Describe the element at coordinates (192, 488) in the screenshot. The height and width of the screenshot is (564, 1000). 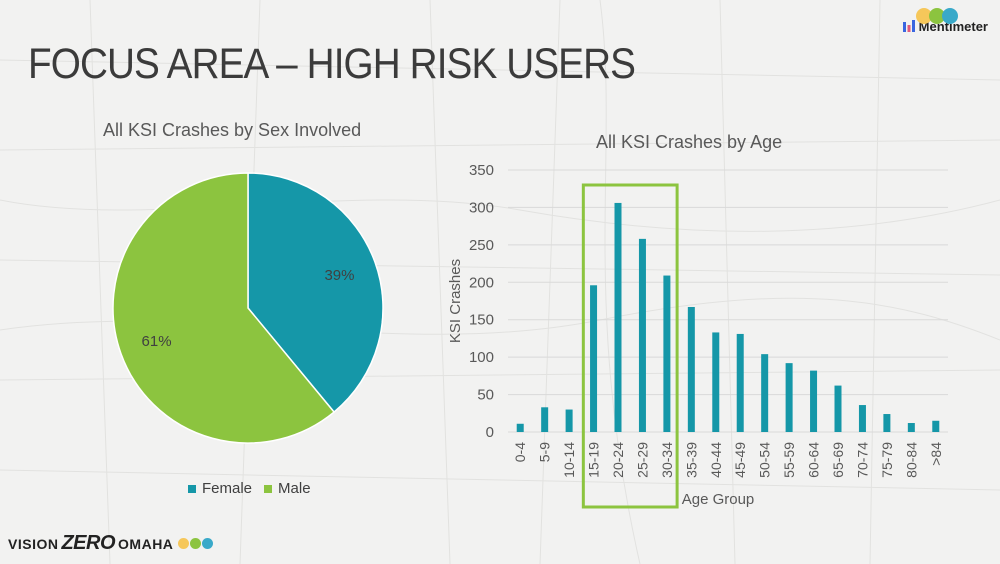
I see `legend-swatch-female` at that location.